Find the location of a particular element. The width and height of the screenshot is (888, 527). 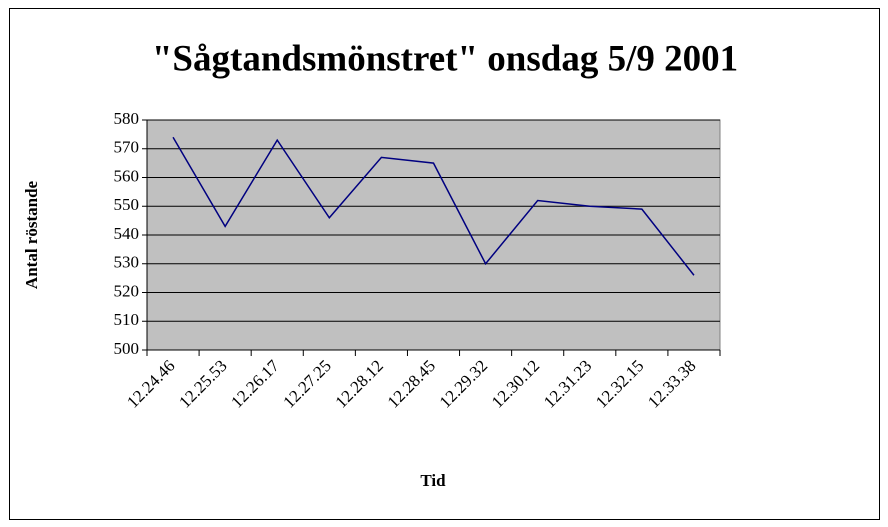

chart-title: "Sågtandsmönstret" onsdag 5/9 2001 is located at coordinates (445, 58).